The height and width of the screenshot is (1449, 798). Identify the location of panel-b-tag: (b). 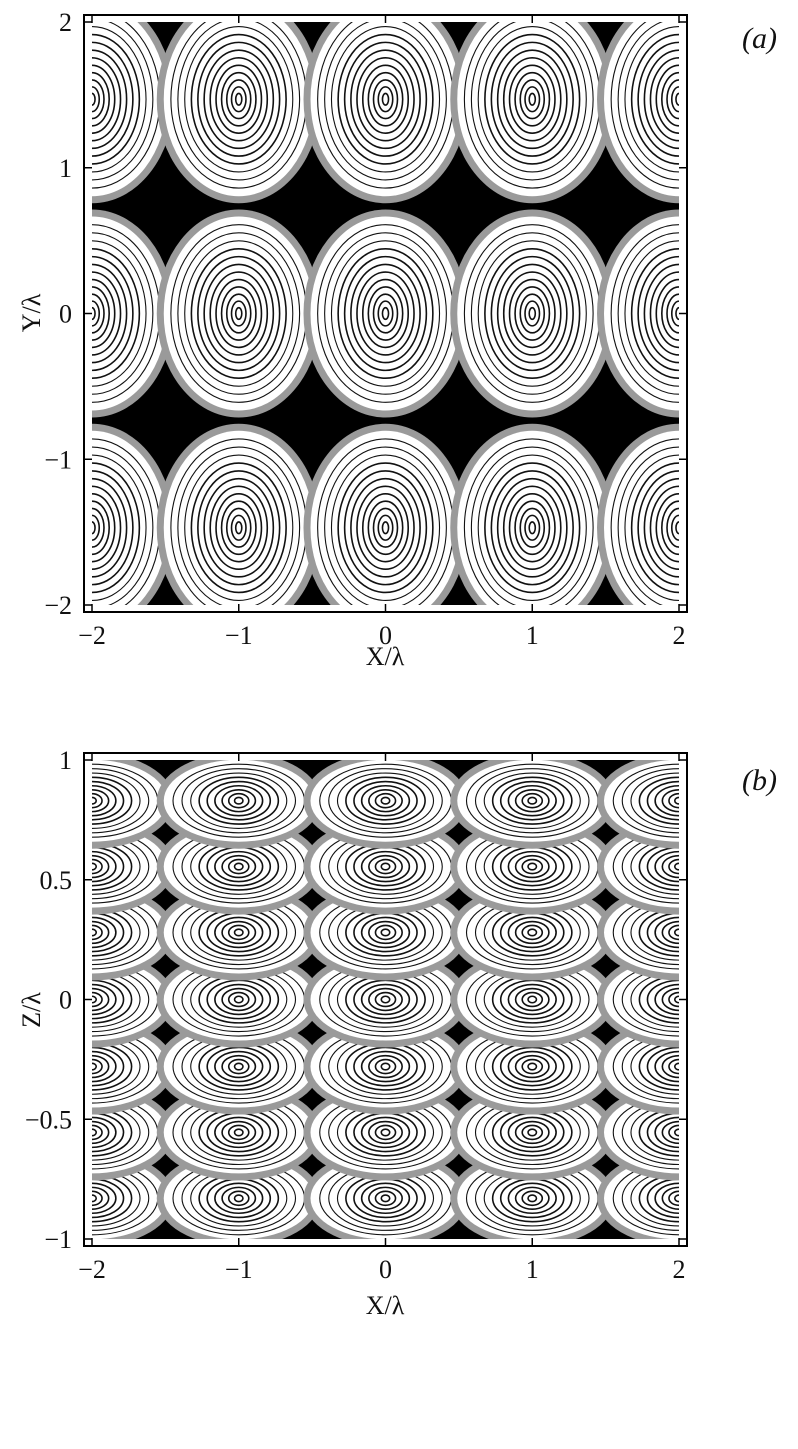
(759, 780).